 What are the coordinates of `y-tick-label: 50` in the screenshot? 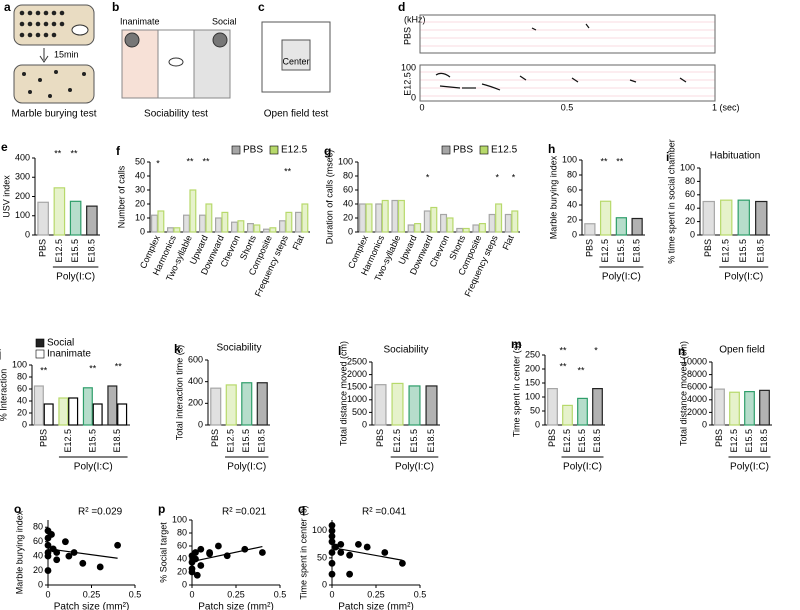 It's located at (535, 410).